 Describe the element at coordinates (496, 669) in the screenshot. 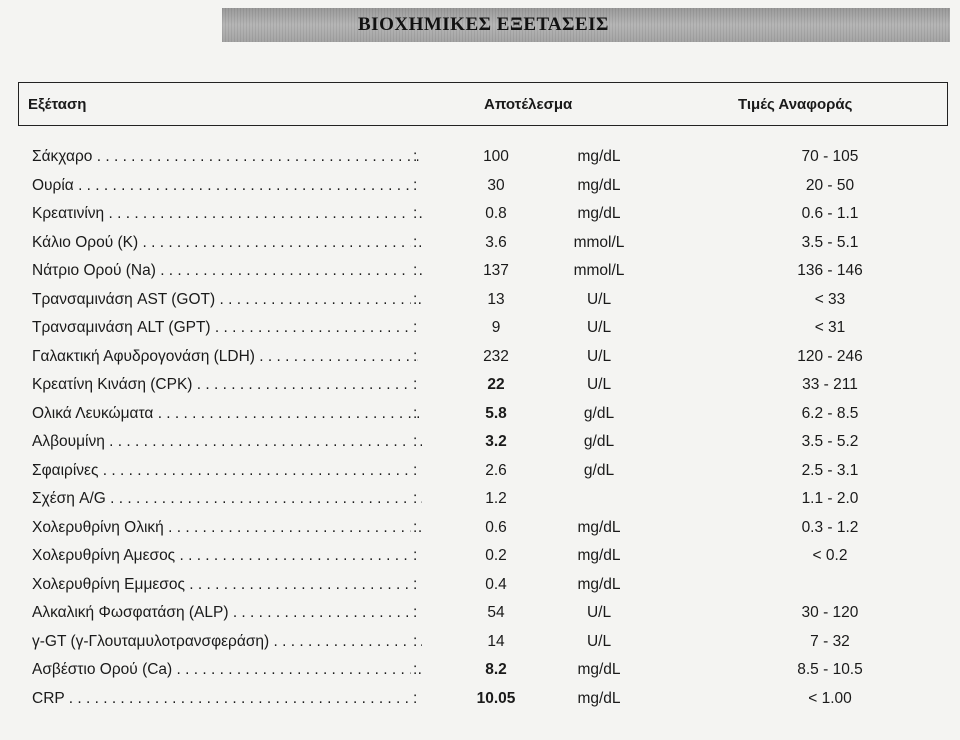

I see `result-value: 8.2` at that location.